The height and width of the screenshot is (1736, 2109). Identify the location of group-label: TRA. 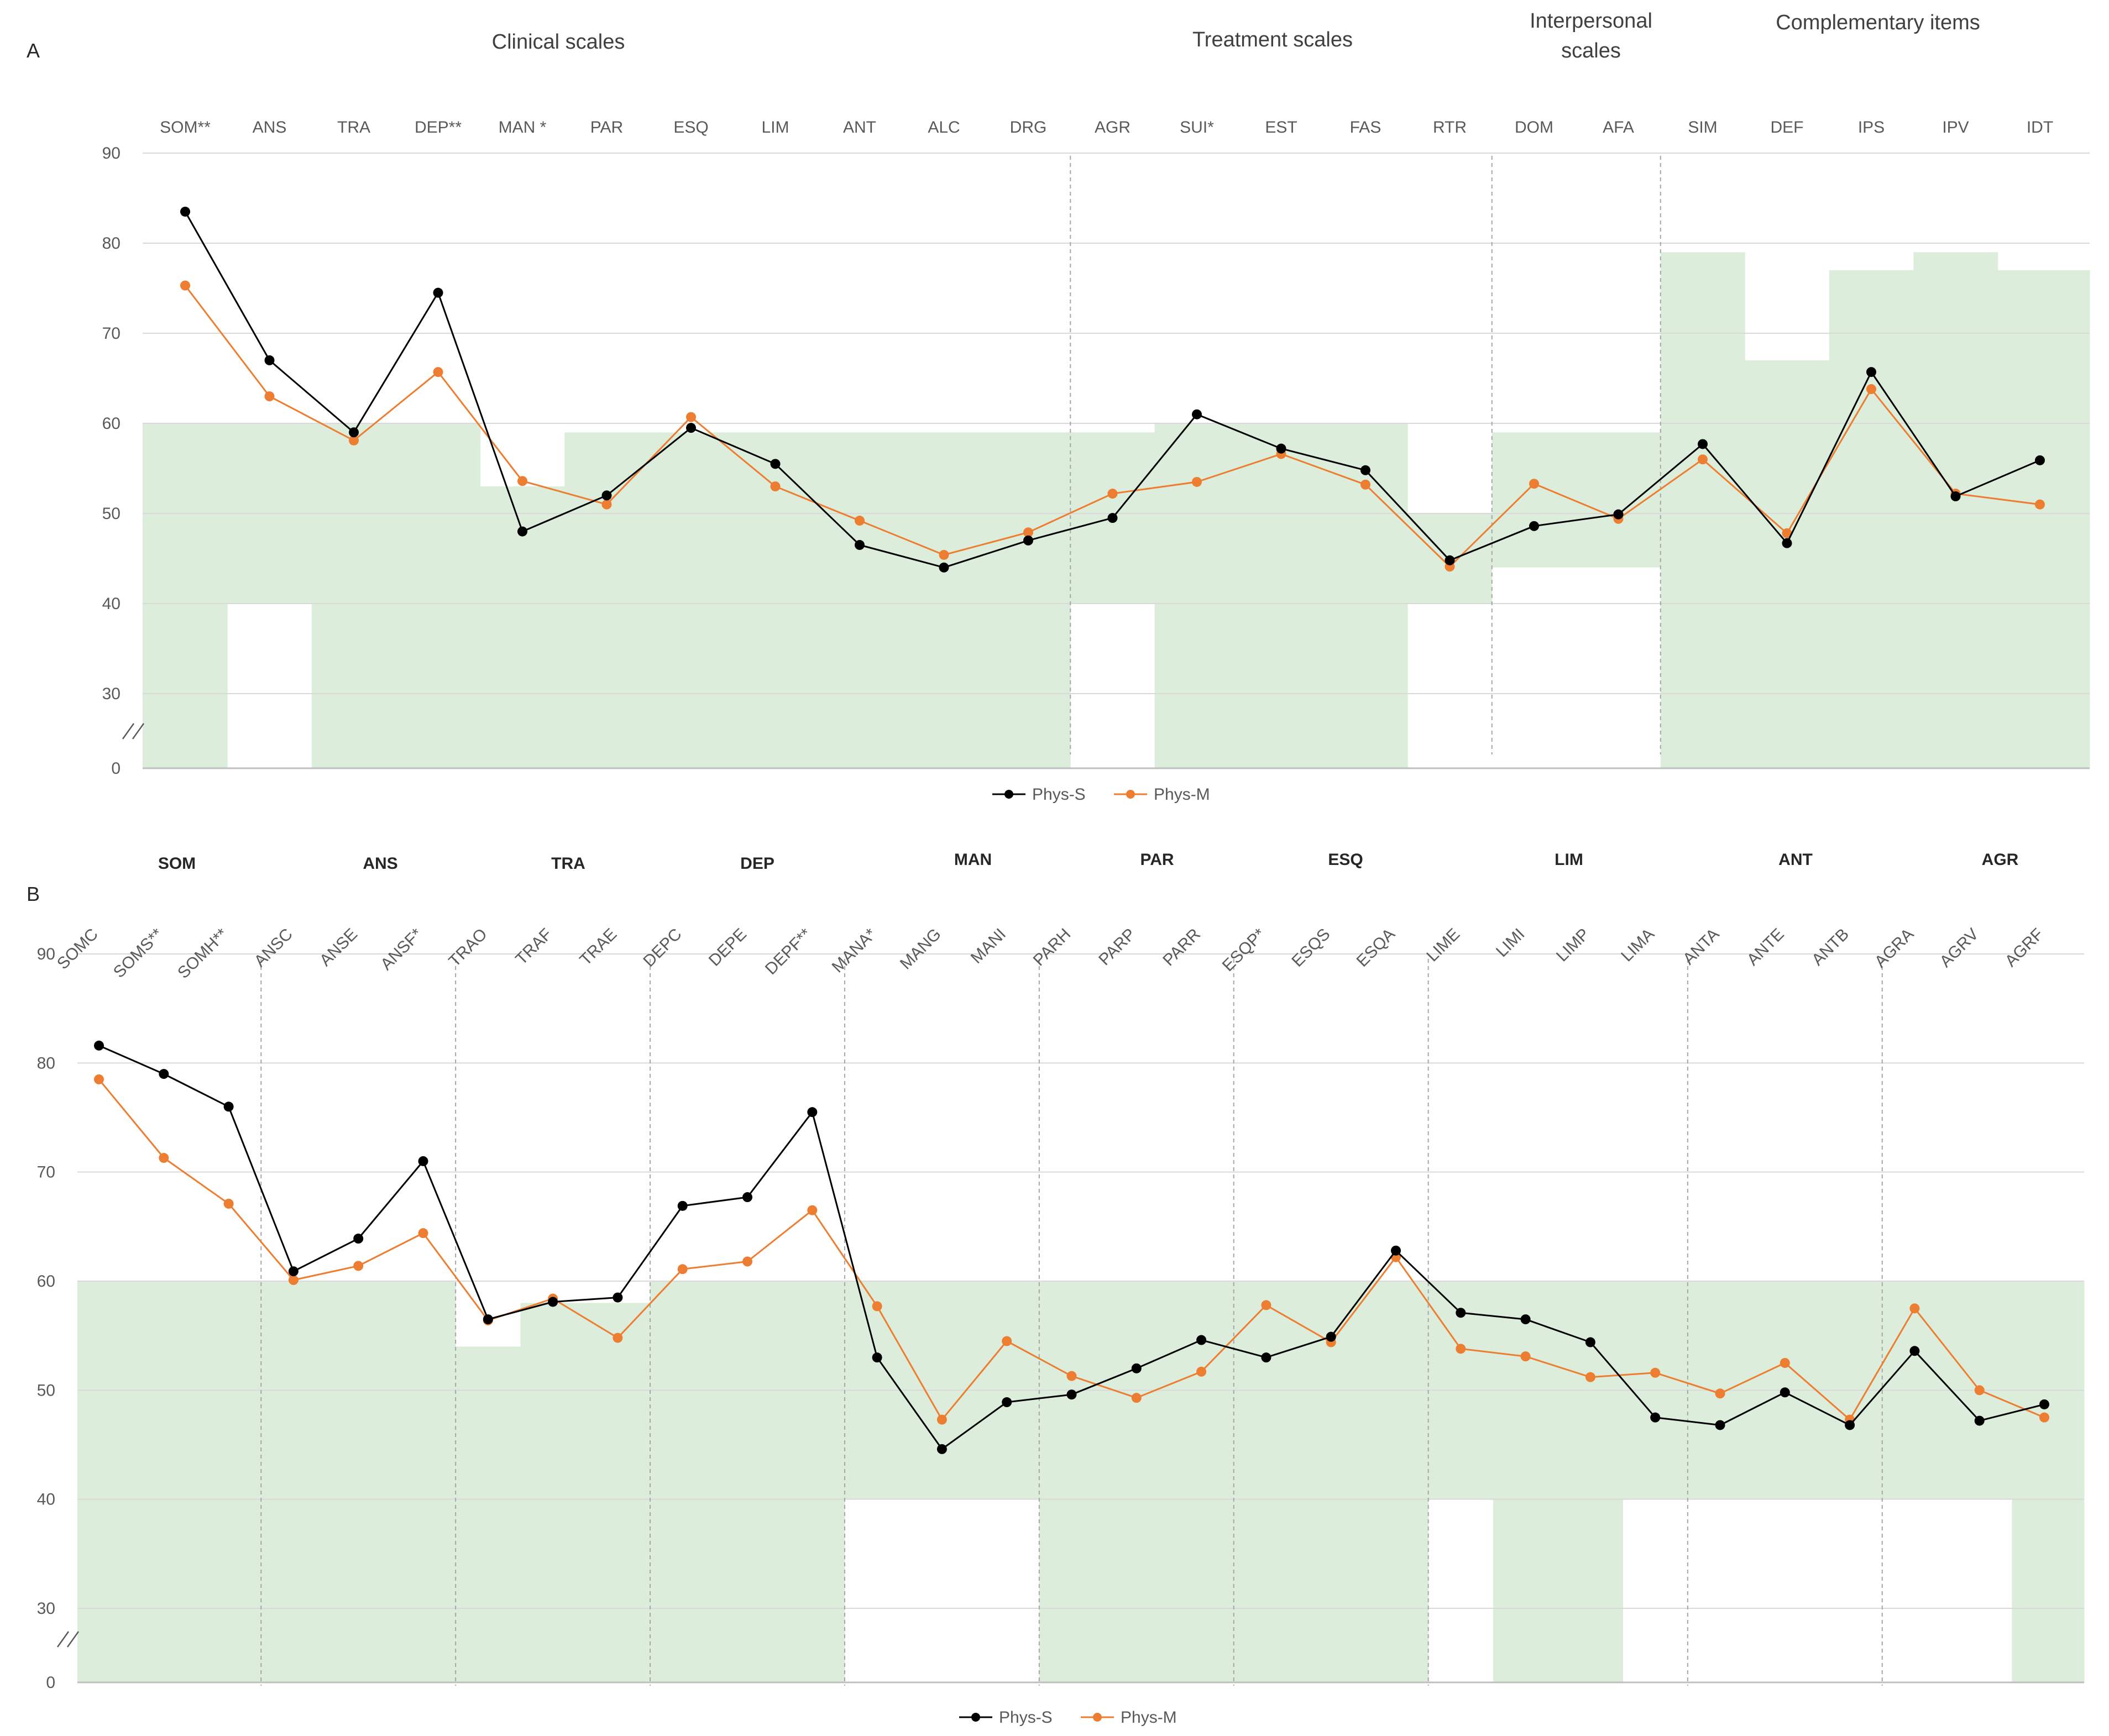
(568, 864).